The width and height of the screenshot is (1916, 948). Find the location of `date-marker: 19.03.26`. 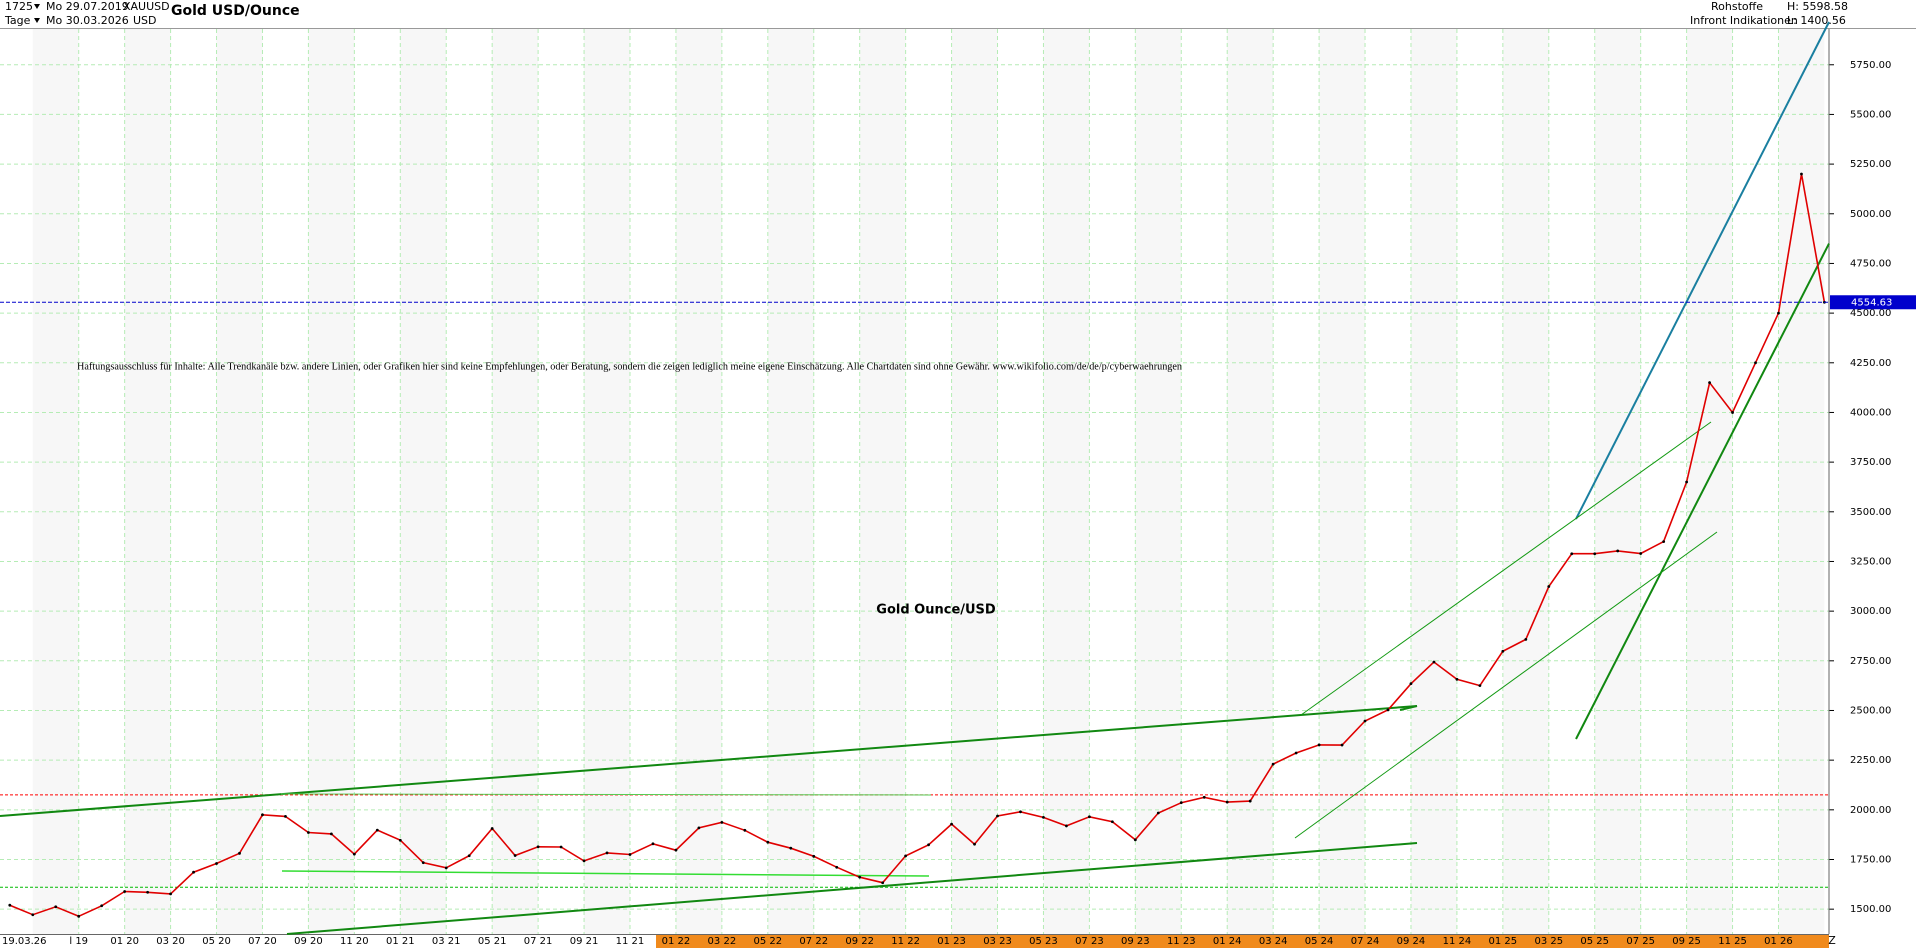

date-marker: 19.03.26 is located at coordinates (24, 941).